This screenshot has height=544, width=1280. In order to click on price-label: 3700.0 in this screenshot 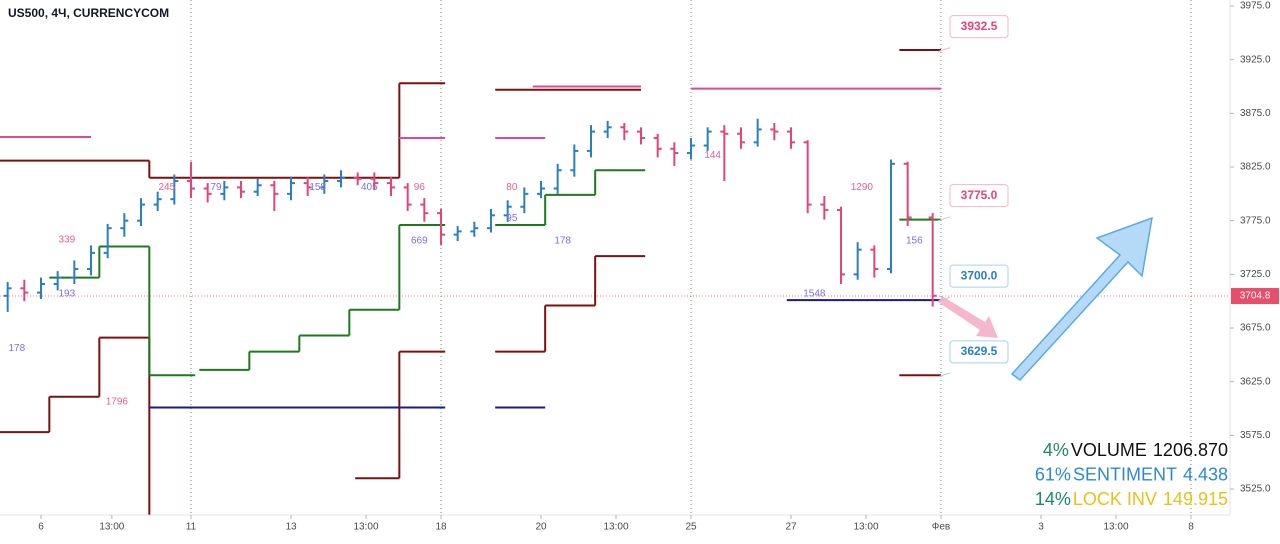, I will do `click(979, 275)`.